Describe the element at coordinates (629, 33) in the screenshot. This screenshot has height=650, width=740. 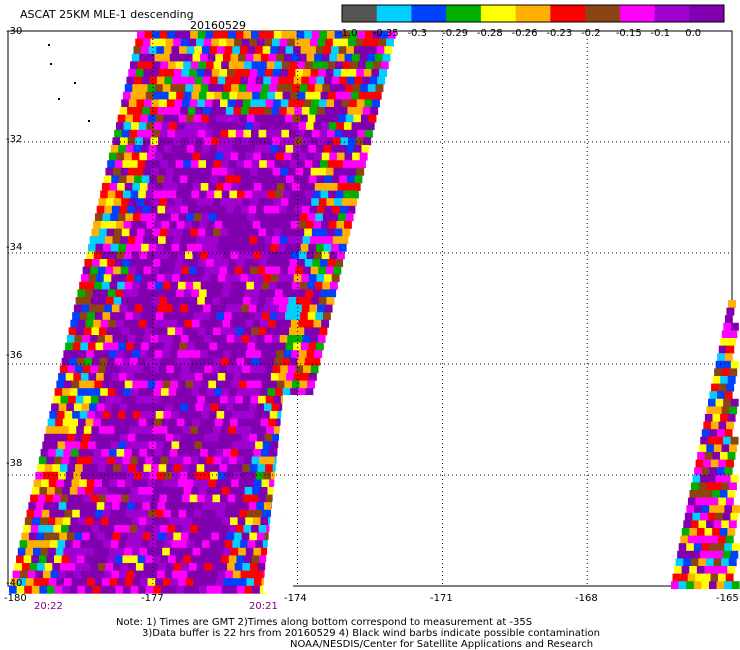
I see `legend-label: -0.15` at that location.